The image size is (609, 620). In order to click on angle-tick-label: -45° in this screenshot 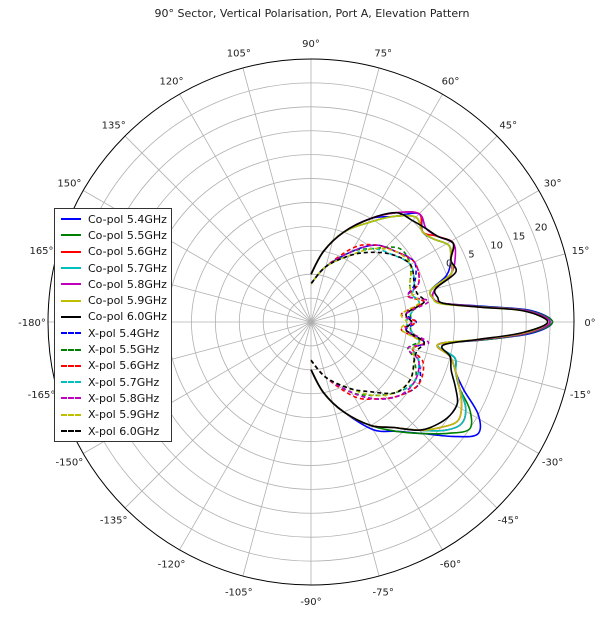, I will do `click(508, 520)`.